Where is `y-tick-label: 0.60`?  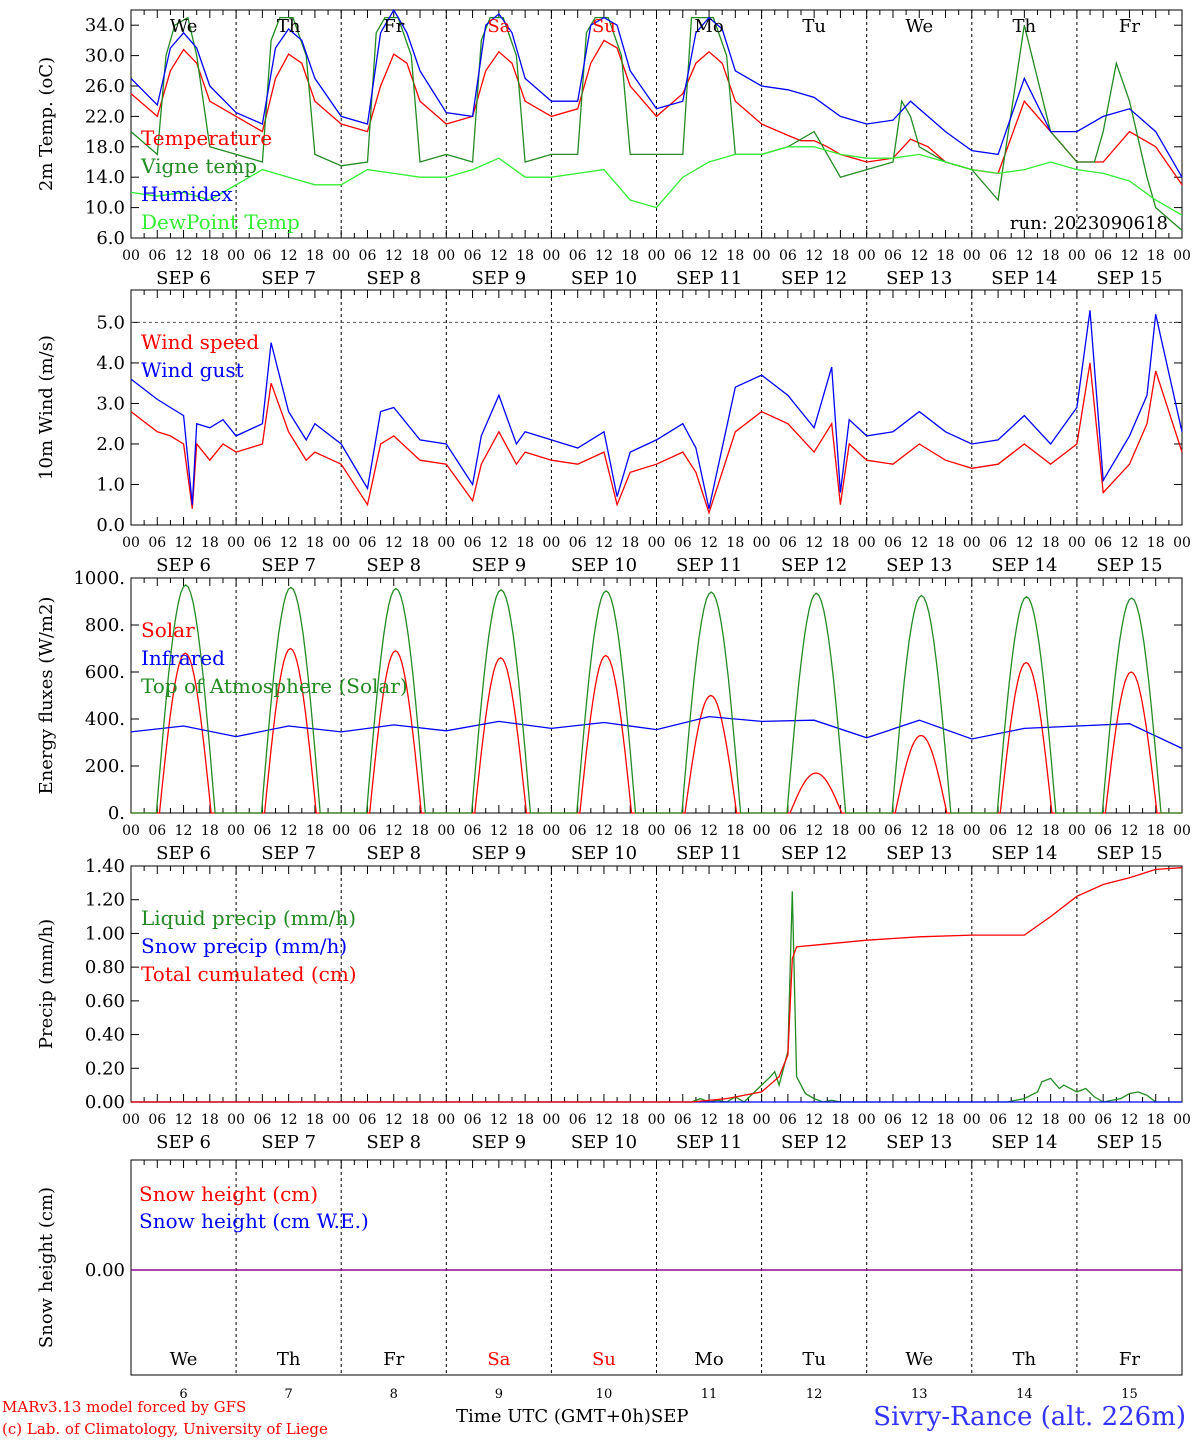 y-tick-label: 0.60 is located at coordinates (105, 1001).